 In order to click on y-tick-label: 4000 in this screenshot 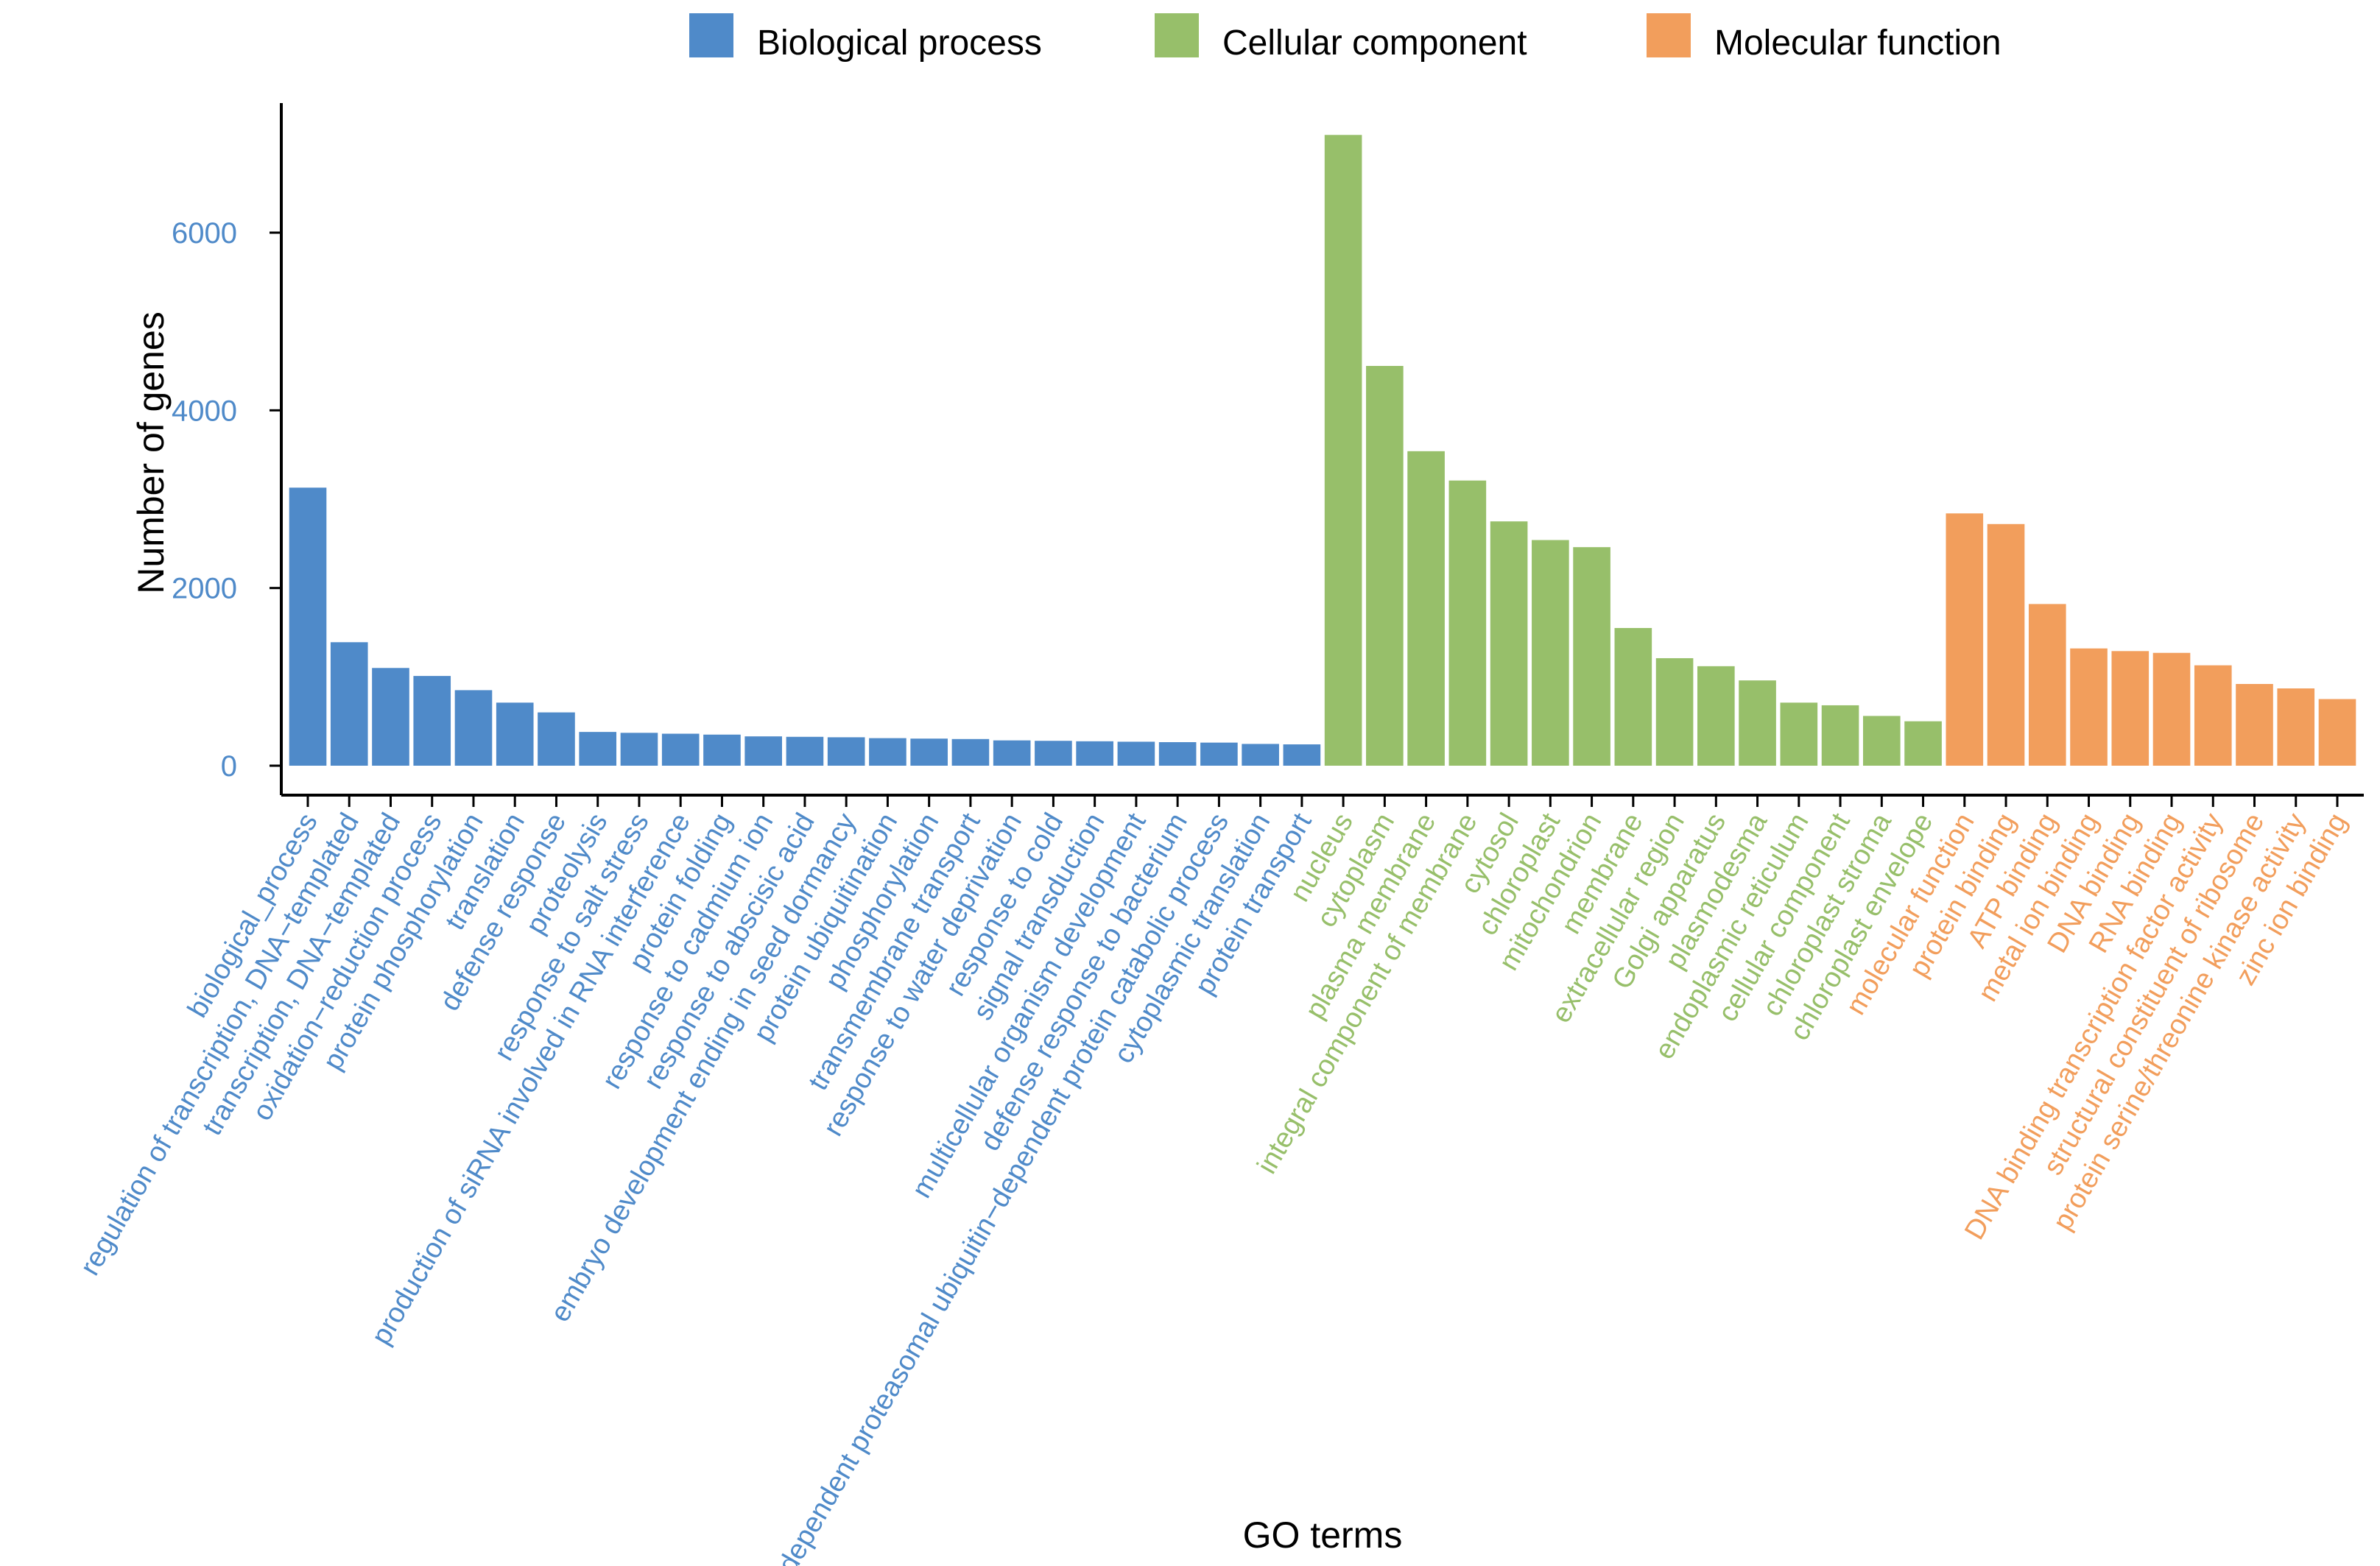, I will do `click(204, 411)`.